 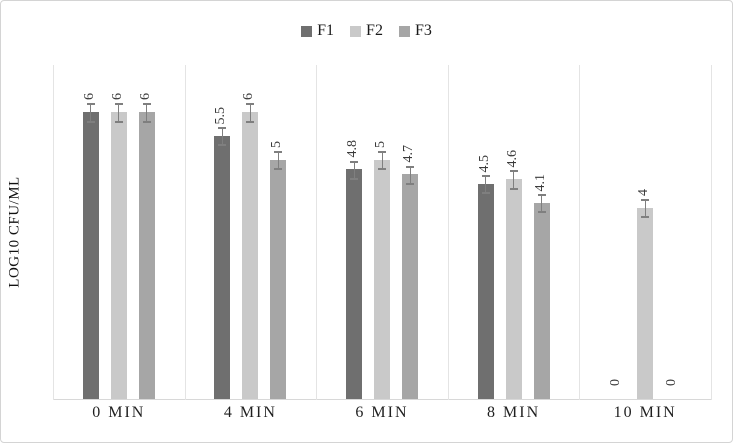 I want to click on bar-value-label: 4.5, so click(x=484, y=163).